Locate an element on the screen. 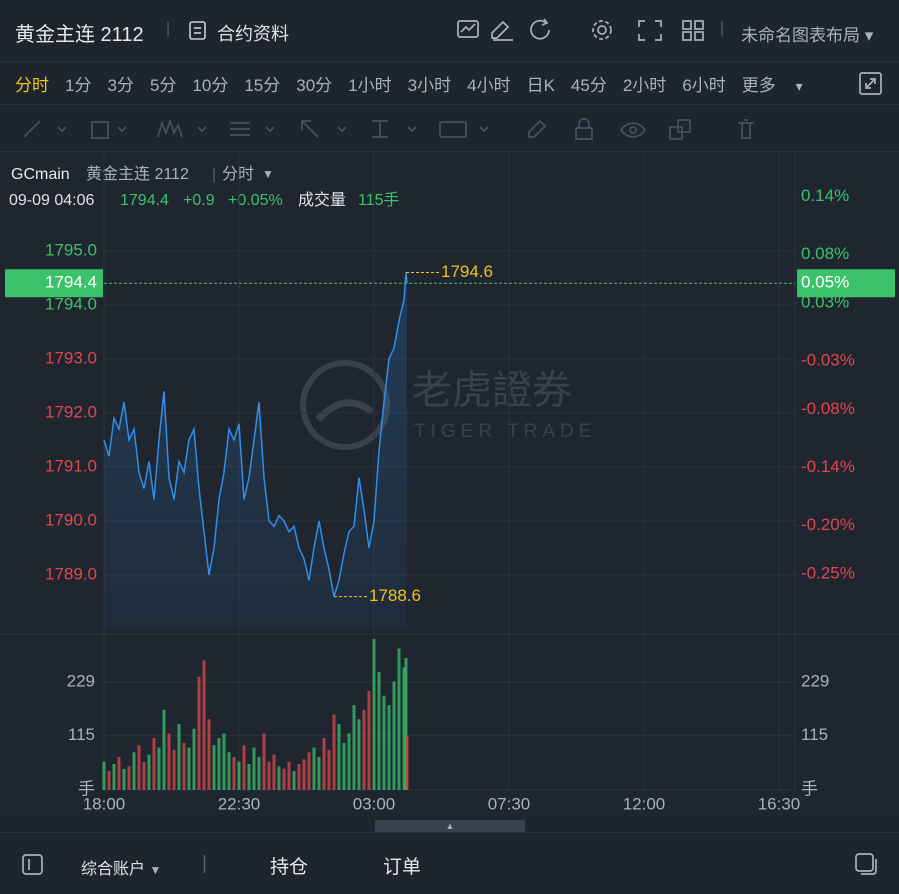 Image resolution: width=899 pixels, height=894 pixels. period-caret: ▼ is located at coordinates (268, 174).